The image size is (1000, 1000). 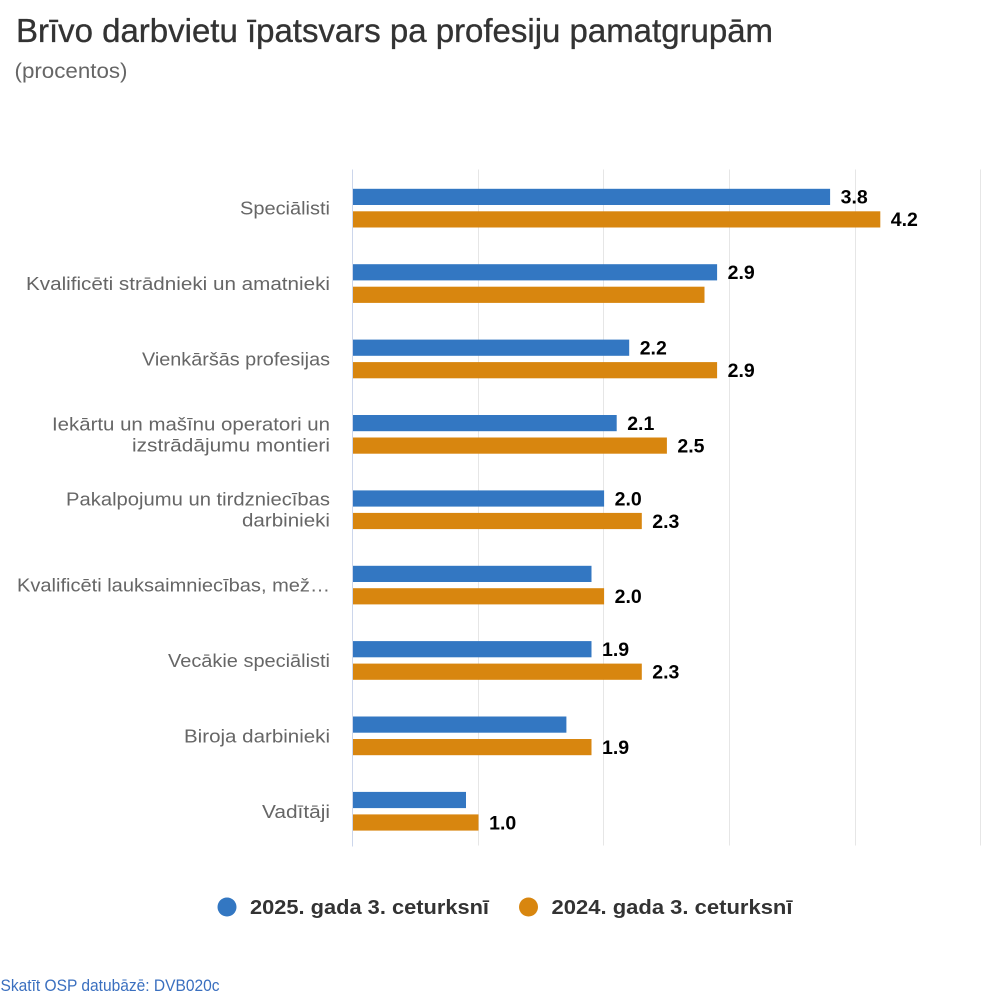 I want to click on svg-text: 4.2, so click(x=904, y=220).